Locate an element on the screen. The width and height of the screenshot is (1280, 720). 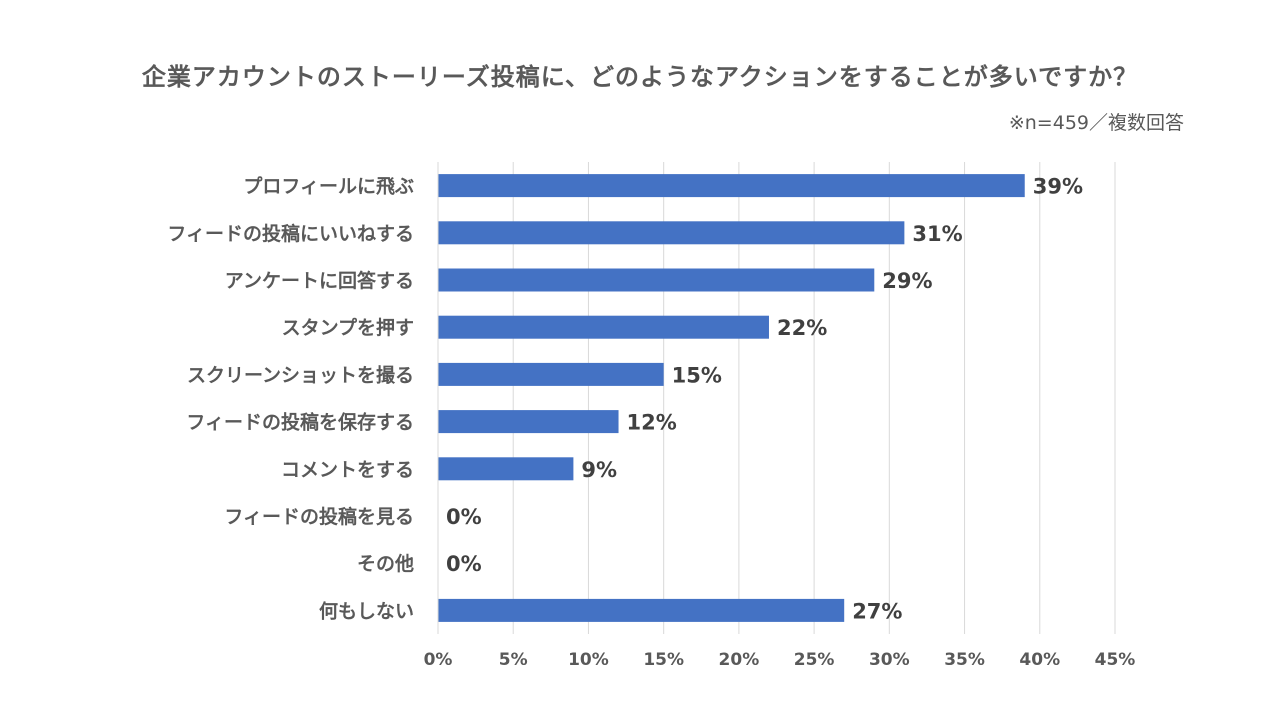
category-label: プロフィールに飛ぶ is located at coordinates (328, 186).